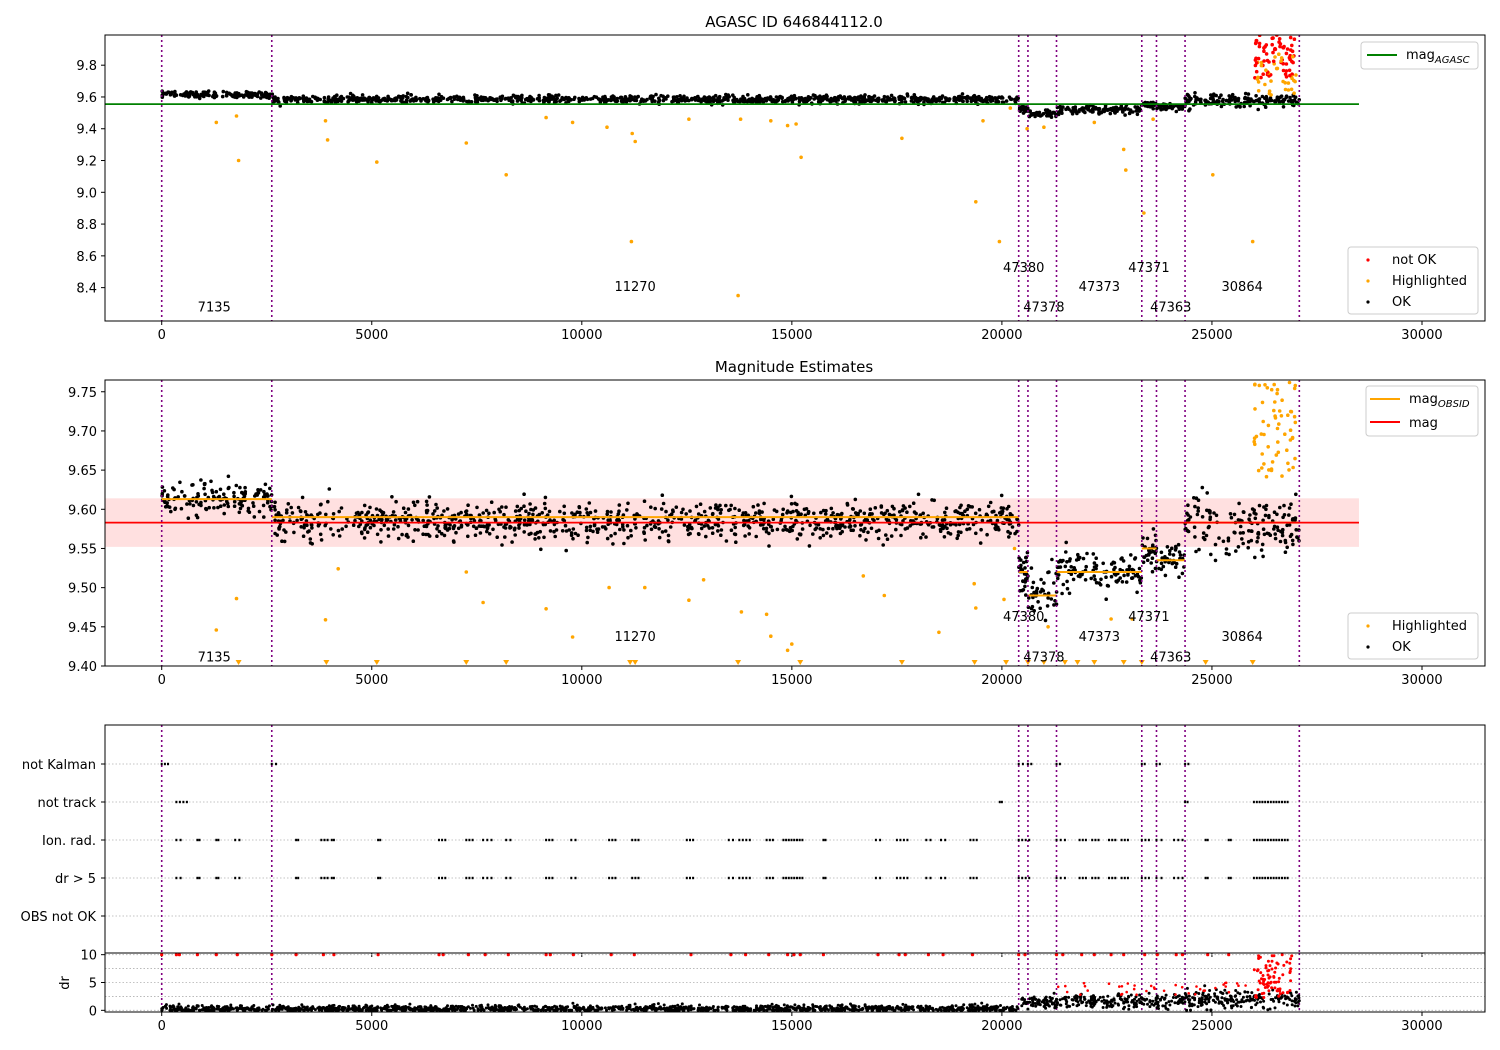  What do you see at coordinates (1211, 335) in the screenshot?
I see `x-tick-label: 25000` at bounding box center [1211, 335].